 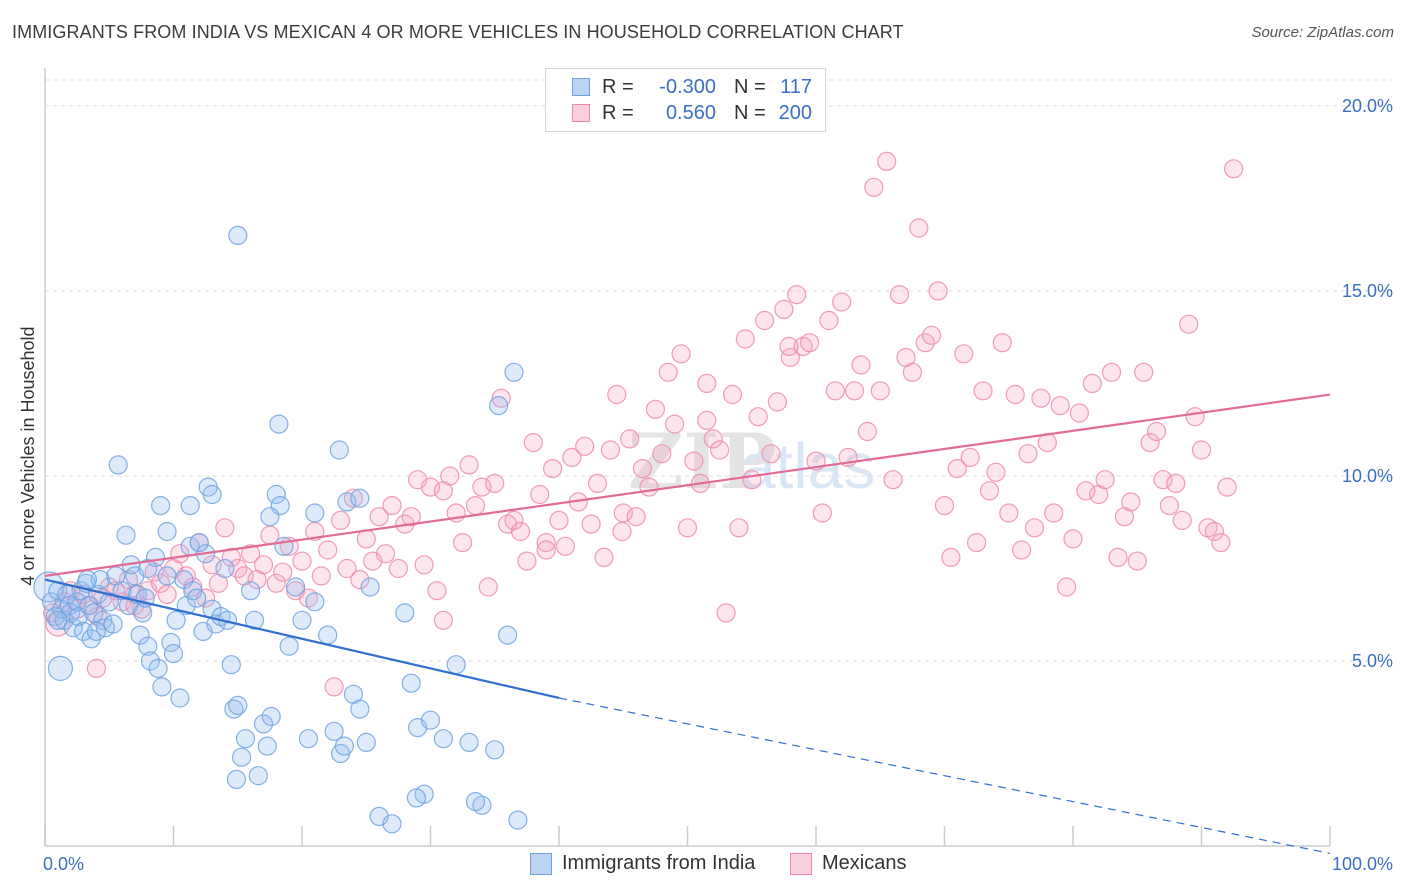 I want to click on legend-n-value: 200, so click(x=795, y=112).